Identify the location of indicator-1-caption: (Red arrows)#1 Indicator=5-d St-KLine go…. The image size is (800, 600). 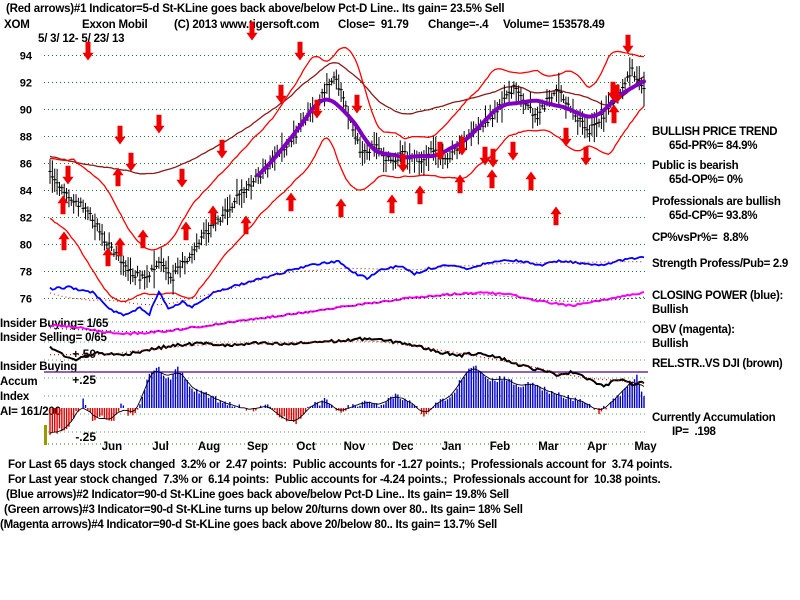
(255, 9).